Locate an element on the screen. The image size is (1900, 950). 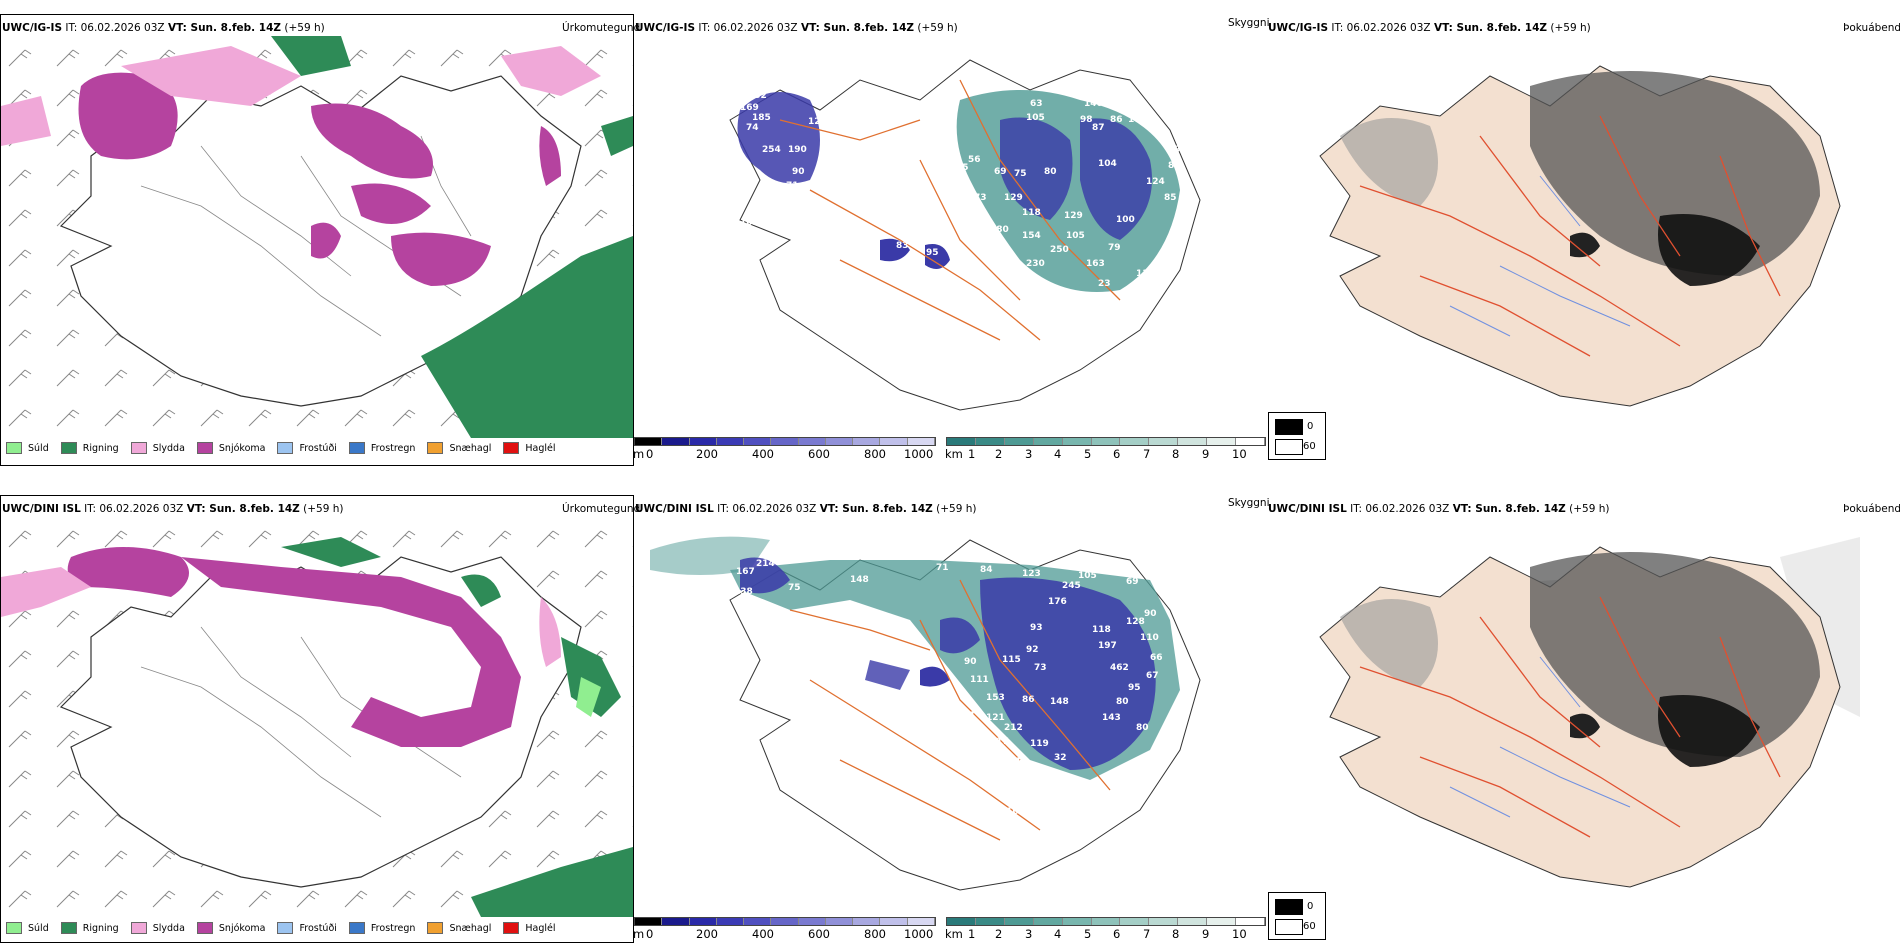
vis-value: 134 is located at coordinates (771, 88).